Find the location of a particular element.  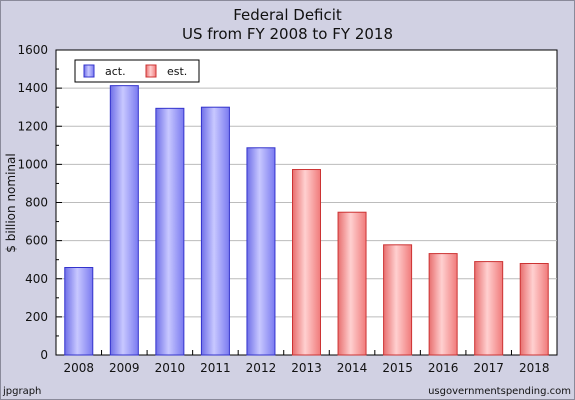

x-tick-label-2015: 2015 is located at coordinates (397, 368).